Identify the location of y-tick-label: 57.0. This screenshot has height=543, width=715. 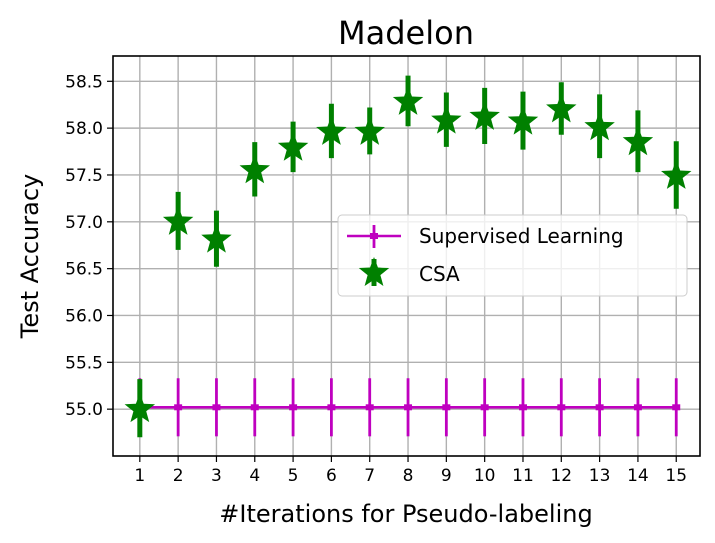
(84, 223).